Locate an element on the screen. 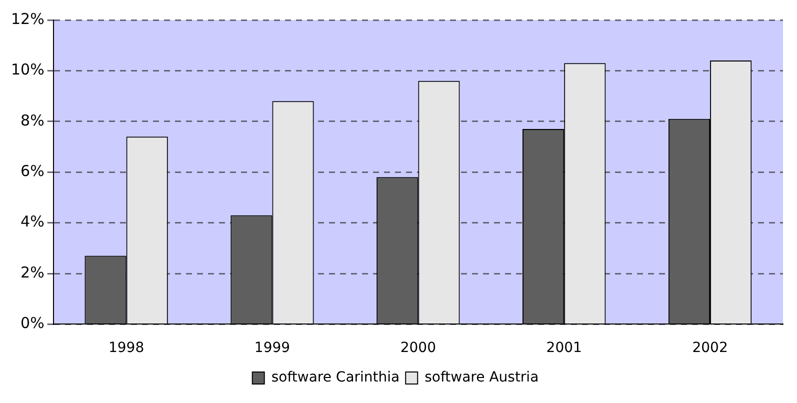 This screenshot has width=797, height=403. x-tick-label: 1998 is located at coordinates (126, 348).